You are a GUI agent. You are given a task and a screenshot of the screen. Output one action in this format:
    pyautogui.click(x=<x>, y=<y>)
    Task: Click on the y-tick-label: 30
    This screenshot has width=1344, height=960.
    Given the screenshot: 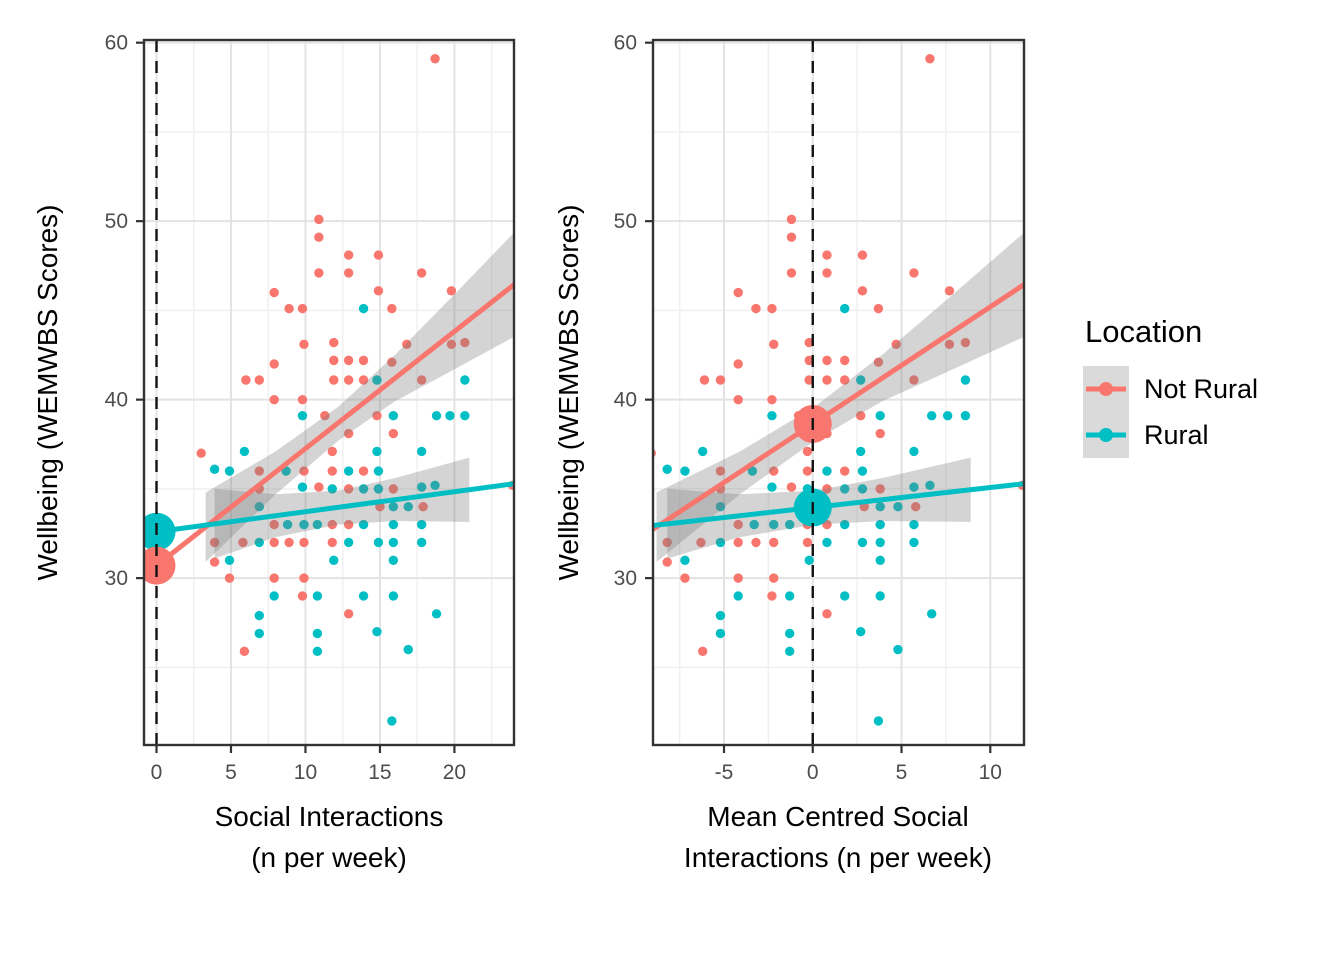 What is the action you would take?
    pyautogui.click(x=625, y=578)
    